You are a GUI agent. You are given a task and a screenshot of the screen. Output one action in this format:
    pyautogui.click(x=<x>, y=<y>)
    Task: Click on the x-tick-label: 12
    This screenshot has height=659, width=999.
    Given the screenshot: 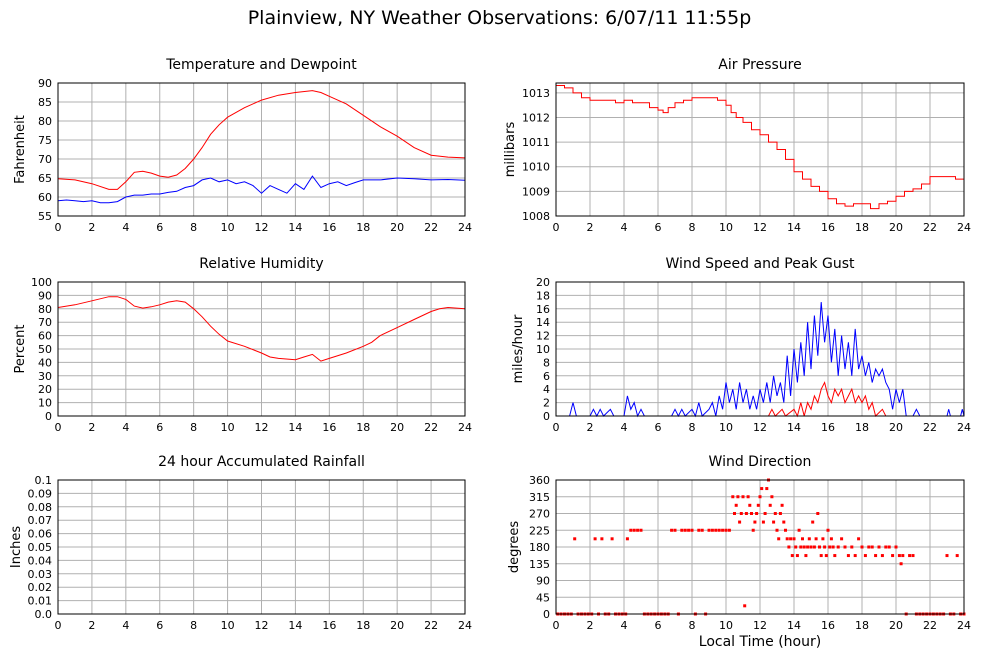 What is the action you would take?
    pyautogui.click(x=262, y=625)
    